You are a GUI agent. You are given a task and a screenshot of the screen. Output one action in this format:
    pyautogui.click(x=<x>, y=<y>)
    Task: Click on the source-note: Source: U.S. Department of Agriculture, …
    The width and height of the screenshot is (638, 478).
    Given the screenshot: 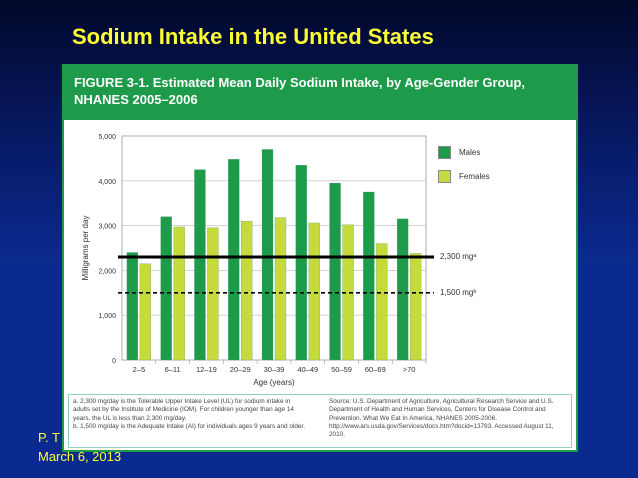 What is the action you would take?
    pyautogui.click(x=441, y=418)
    